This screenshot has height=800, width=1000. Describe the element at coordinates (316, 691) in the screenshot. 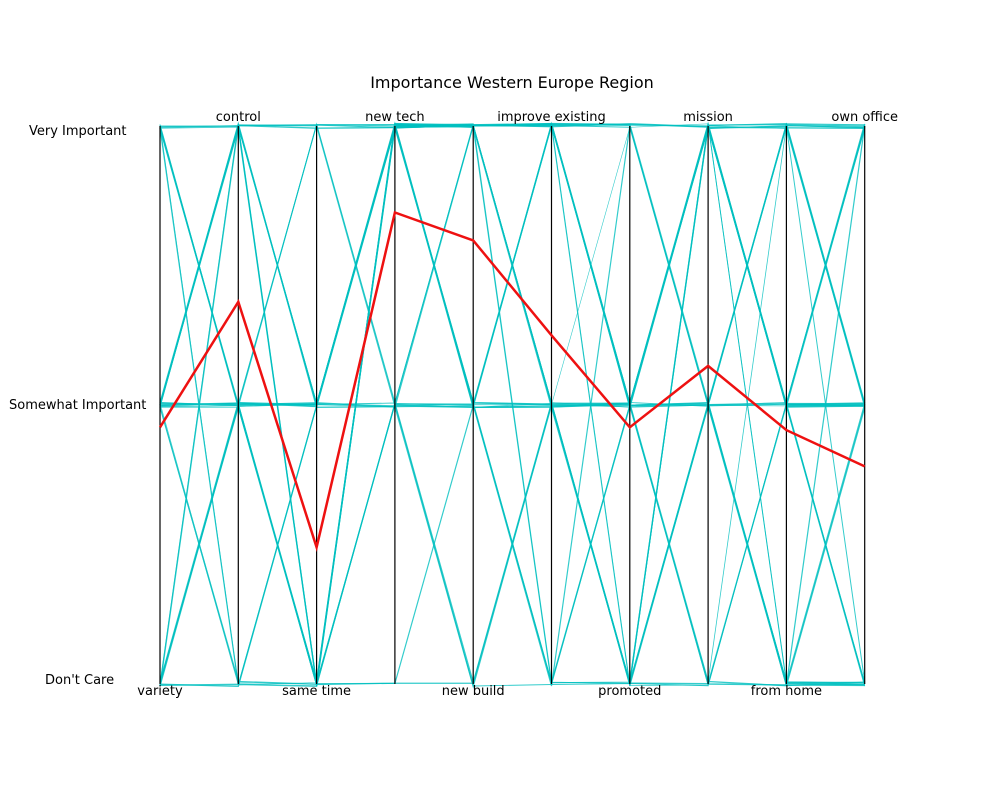

I see `axis-label: same time` at that location.